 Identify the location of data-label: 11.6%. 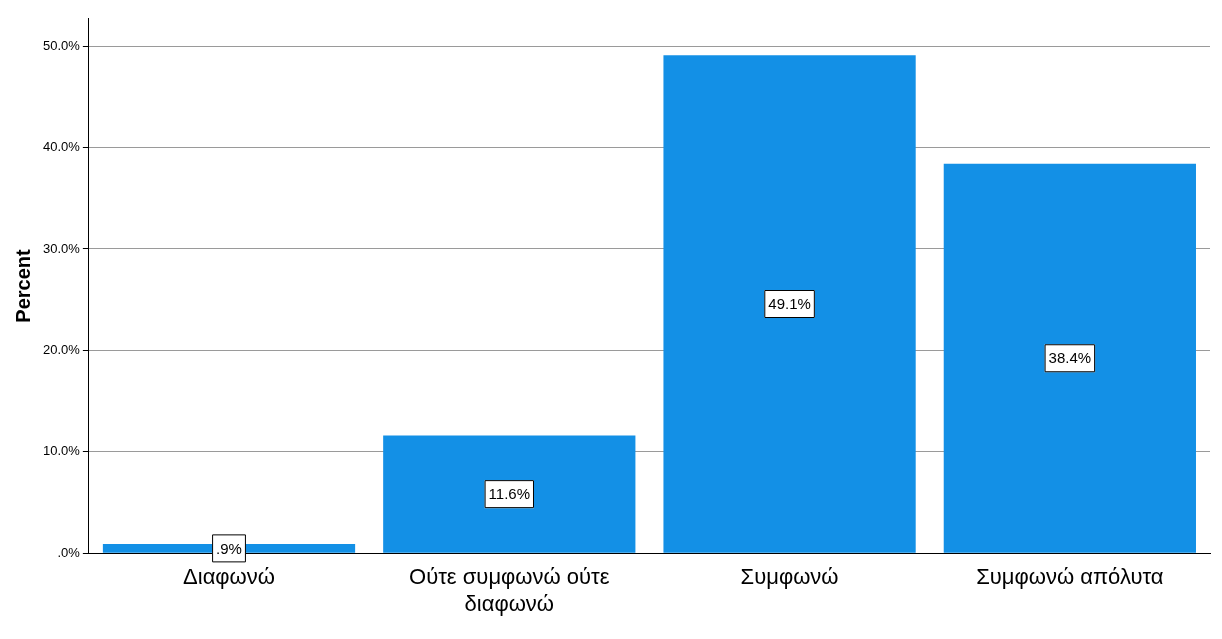
(509, 494).